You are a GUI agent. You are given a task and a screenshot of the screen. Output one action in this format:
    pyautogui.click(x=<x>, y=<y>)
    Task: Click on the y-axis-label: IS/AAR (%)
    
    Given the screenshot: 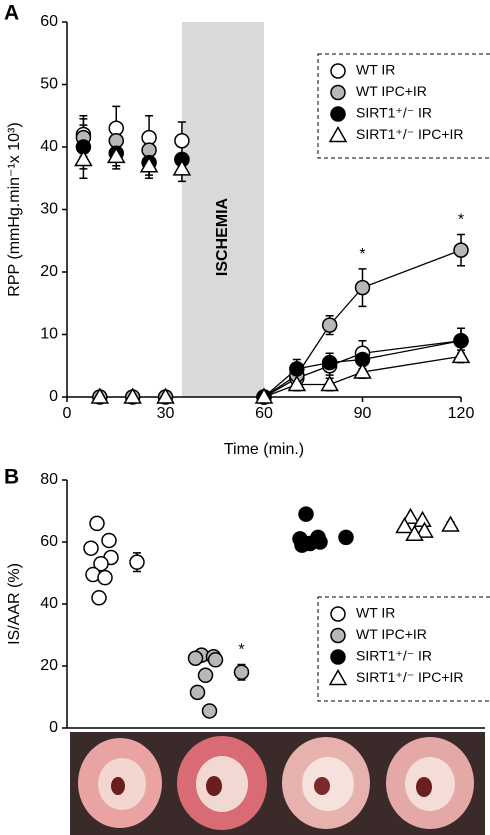 What is the action you would take?
    pyautogui.click(x=14, y=604)
    